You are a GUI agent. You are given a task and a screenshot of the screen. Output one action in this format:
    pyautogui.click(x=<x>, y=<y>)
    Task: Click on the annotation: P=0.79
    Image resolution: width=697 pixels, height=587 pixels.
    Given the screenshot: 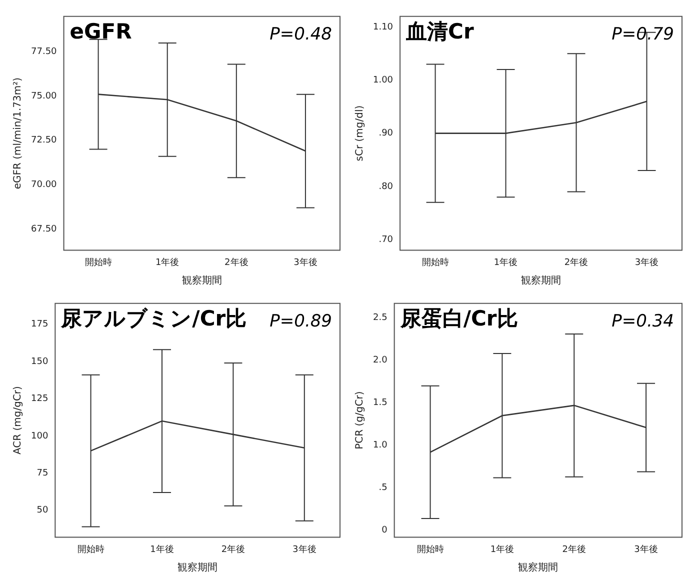 What is the action you would take?
    pyautogui.click(x=643, y=34)
    